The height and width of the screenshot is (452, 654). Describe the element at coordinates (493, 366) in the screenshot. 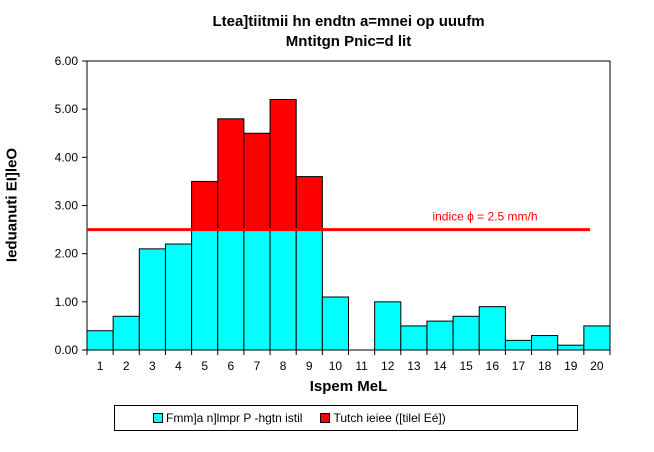

I see `x-tick-label: 16` at that location.